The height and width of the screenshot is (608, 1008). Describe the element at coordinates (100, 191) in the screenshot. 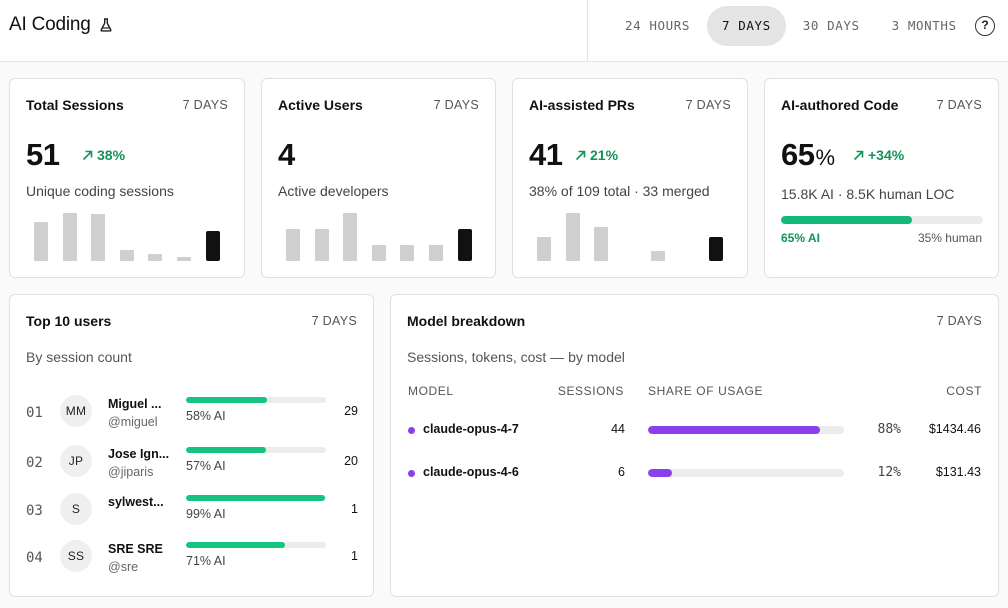

I see `metric-subtitle: Unique coding sessions` at that location.